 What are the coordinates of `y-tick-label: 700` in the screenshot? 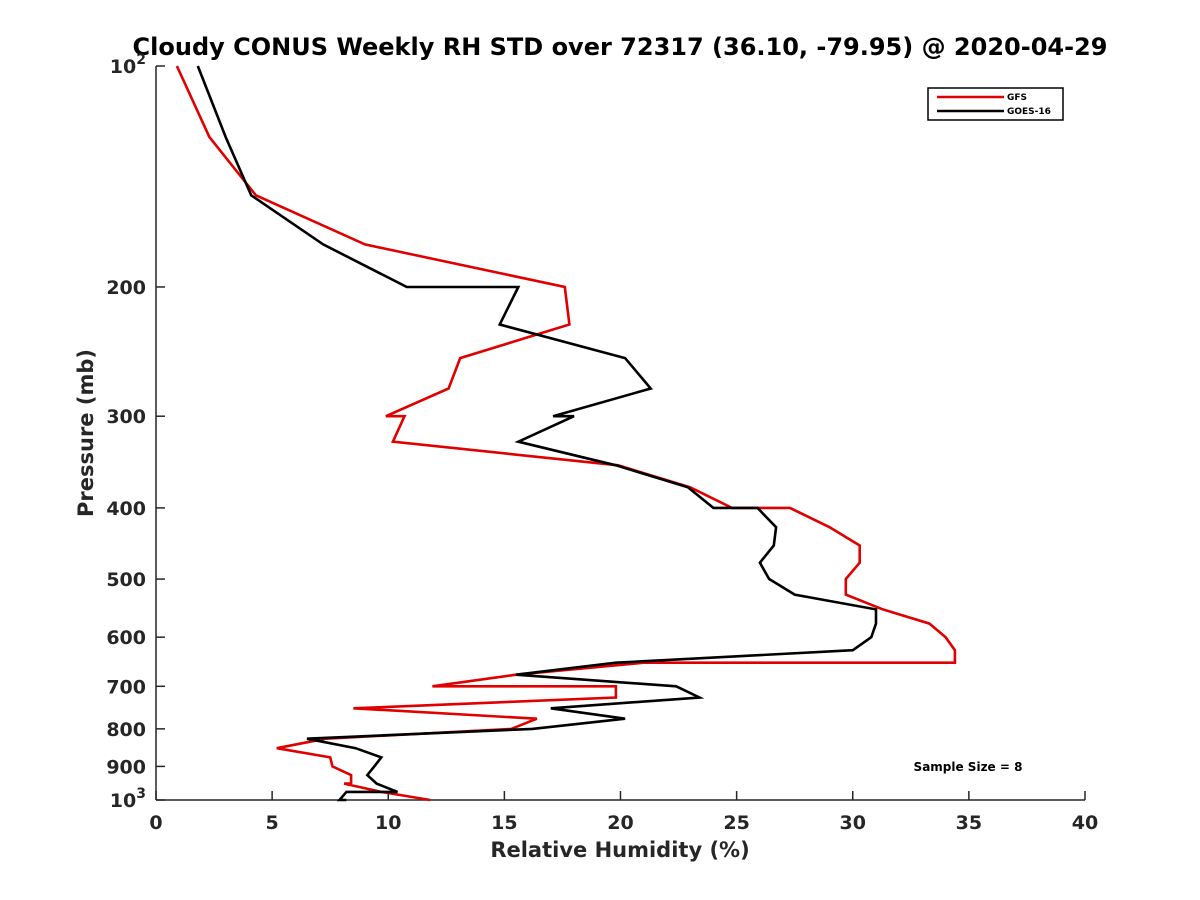 It's located at (126, 687).